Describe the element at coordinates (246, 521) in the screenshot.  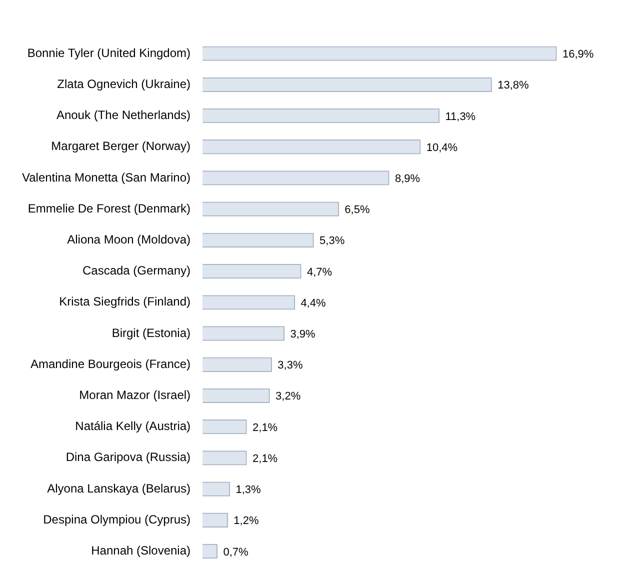
I see `data-label: 1,2%` at that location.